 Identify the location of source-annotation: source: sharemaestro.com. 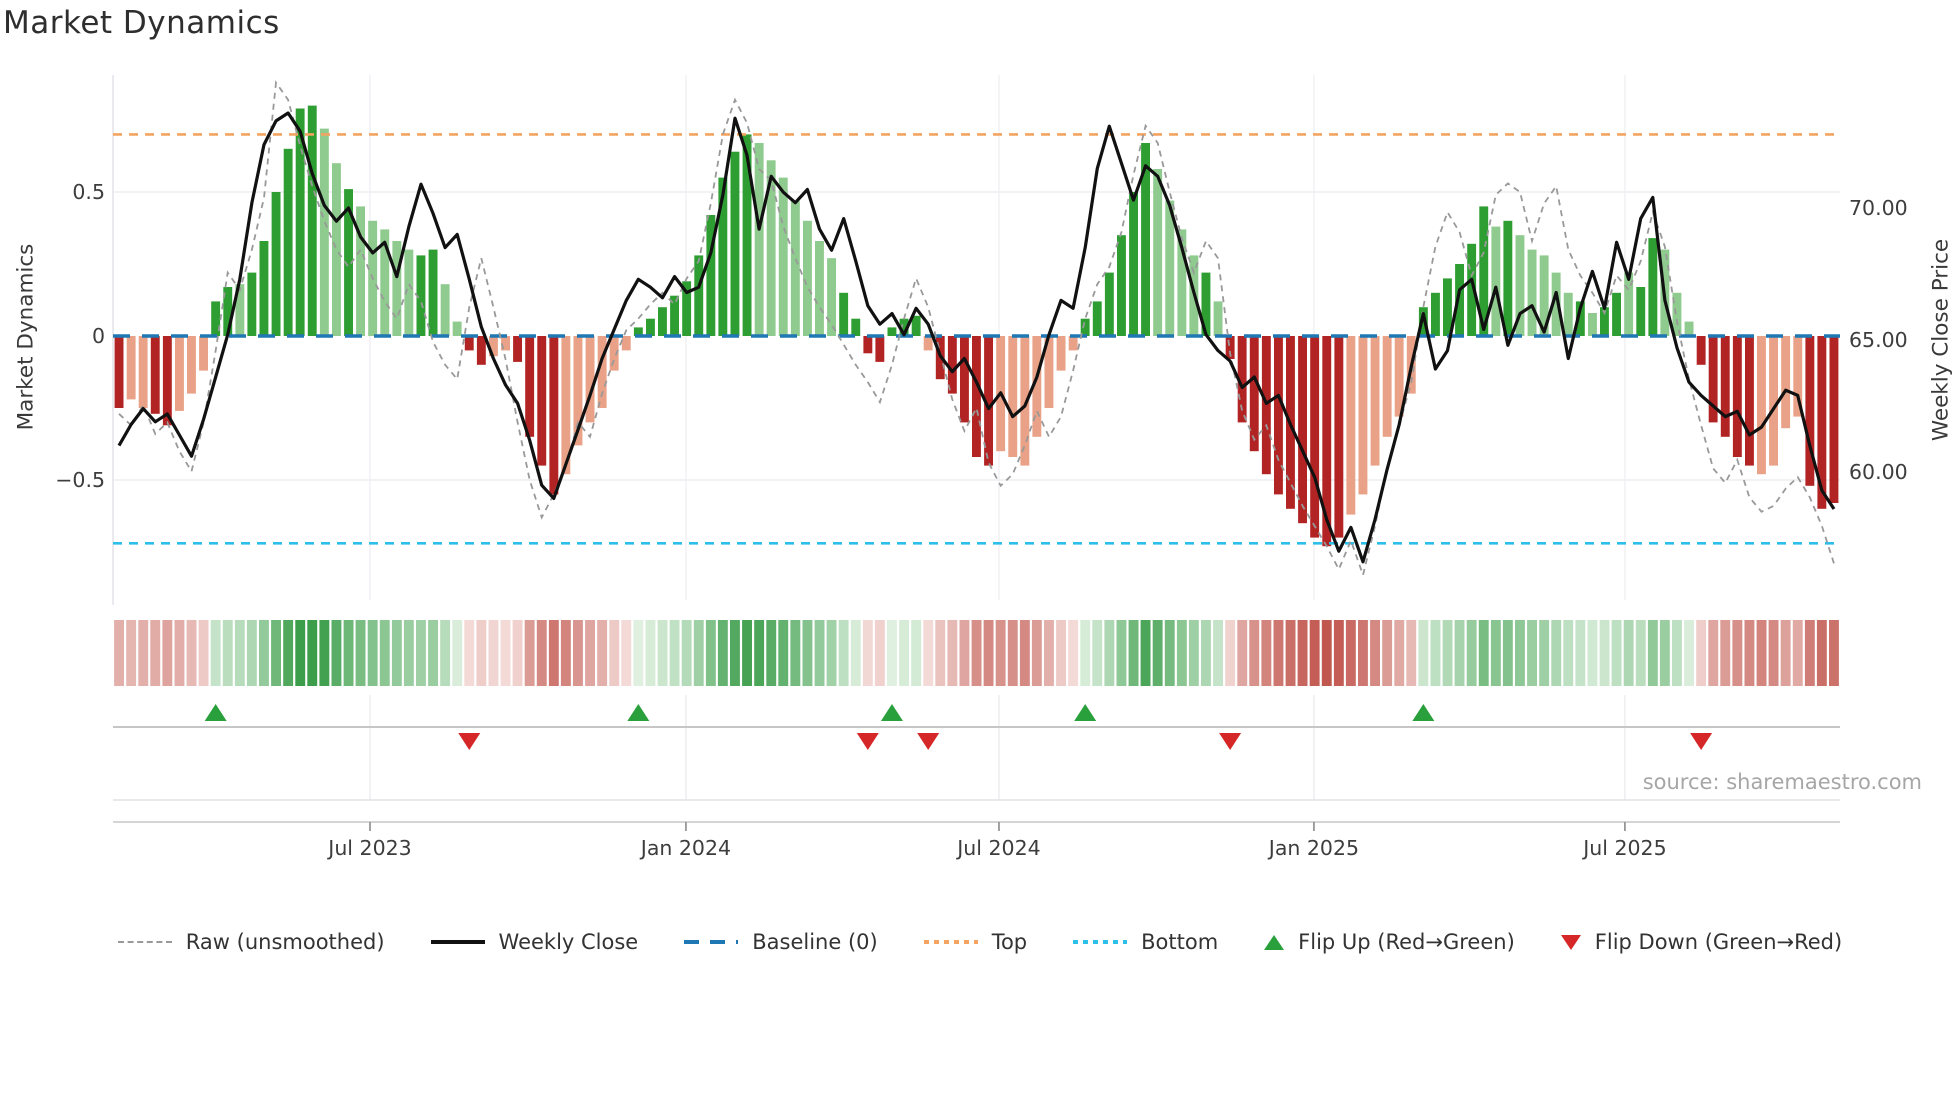
(1782, 782).